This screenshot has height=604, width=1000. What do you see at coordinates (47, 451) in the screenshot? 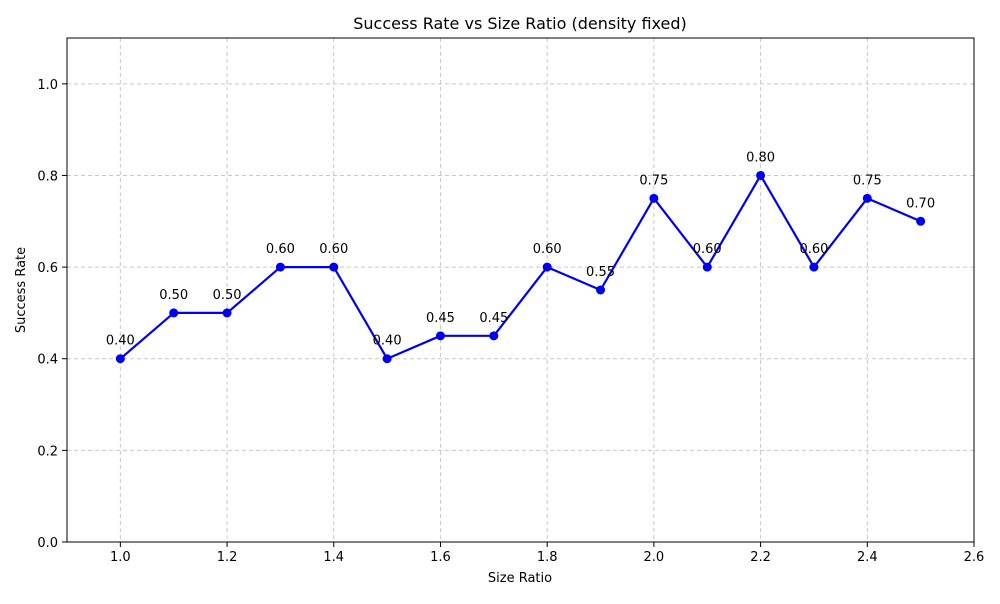
I see `y-tick-label: 0.2` at bounding box center [47, 451].